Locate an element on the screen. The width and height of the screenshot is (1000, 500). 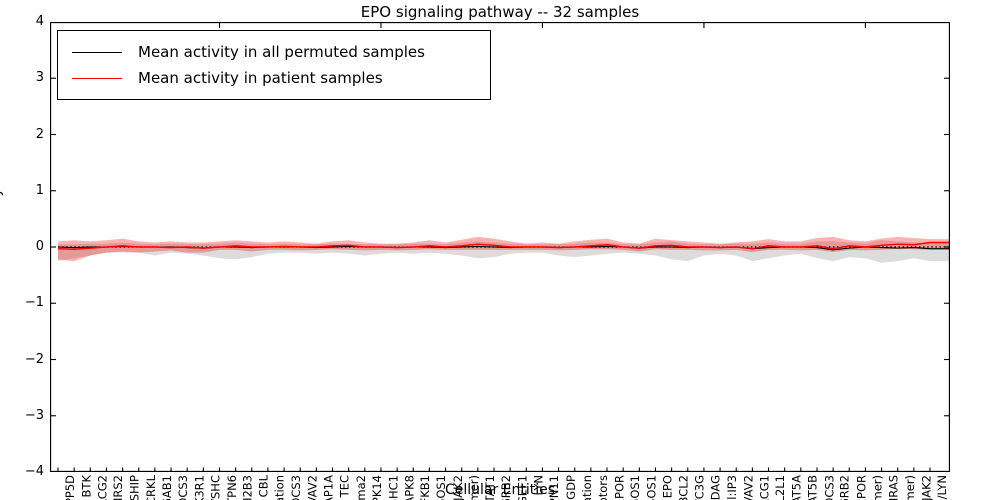
x-tick-label: RAPGEF1 is located at coordinates (522, 487).